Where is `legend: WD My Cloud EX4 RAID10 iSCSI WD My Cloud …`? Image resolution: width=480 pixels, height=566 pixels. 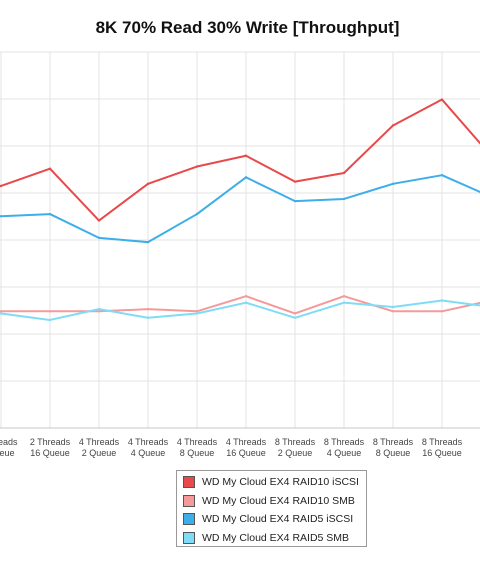
legend: WD My Cloud EX4 RAID10 iSCSI WD My Cloud … is located at coordinates (271, 508).